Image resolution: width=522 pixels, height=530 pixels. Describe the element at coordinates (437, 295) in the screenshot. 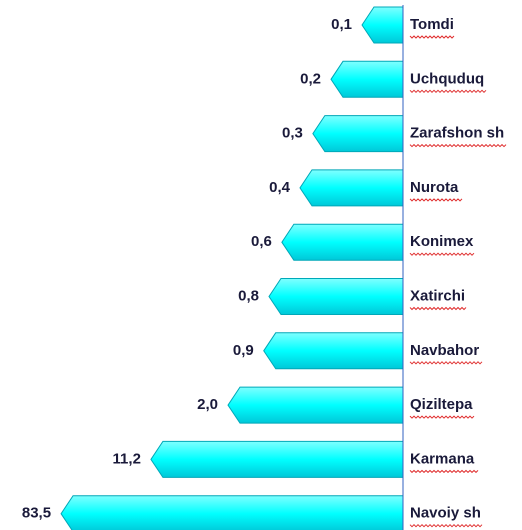

I see `category-label: Xatirchi` at that location.